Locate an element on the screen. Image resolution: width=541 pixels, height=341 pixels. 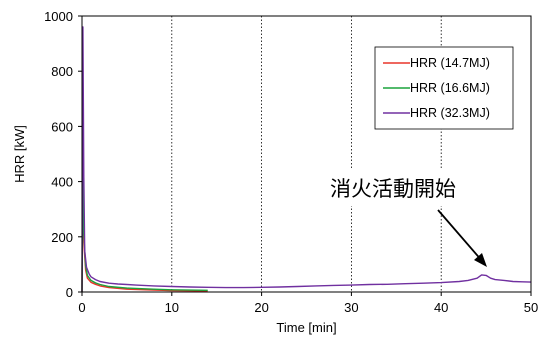
annotation-text: 消火活動開始 is located at coordinates (393, 189).